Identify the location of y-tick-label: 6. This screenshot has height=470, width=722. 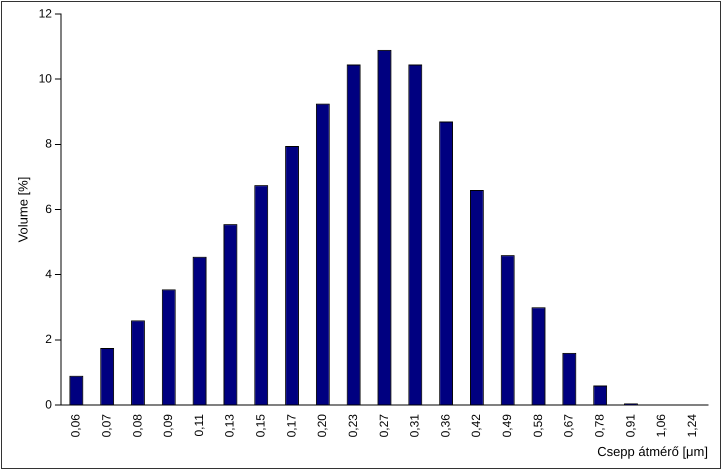
(48, 209).